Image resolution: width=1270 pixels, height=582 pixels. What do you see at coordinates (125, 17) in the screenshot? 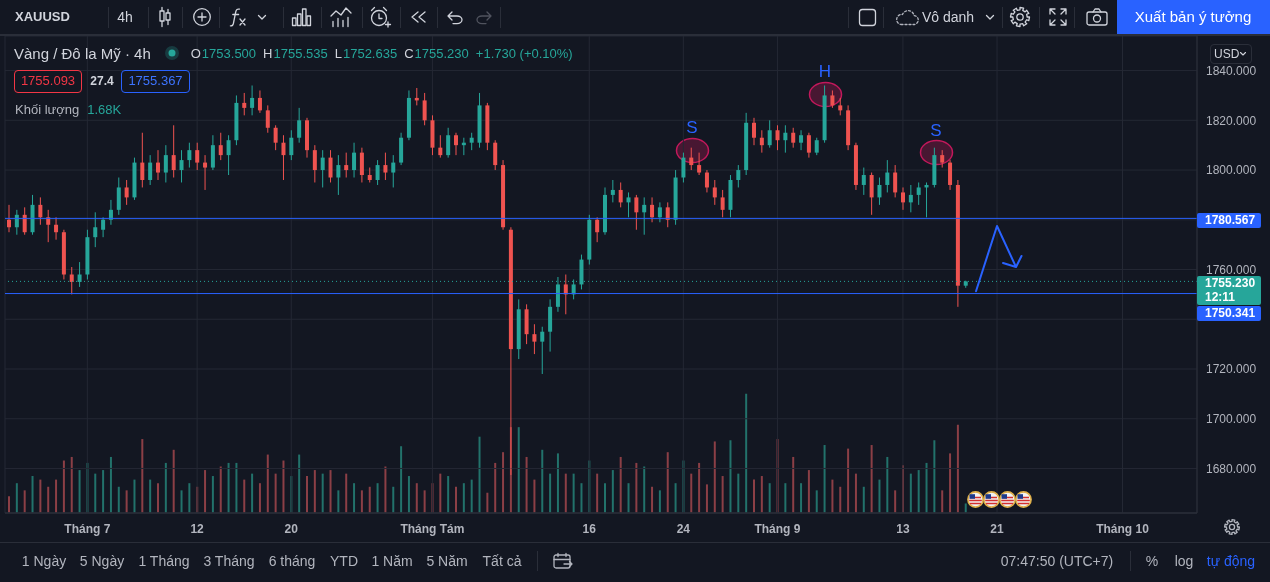
I see `text: 4h` at bounding box center [125, 17].